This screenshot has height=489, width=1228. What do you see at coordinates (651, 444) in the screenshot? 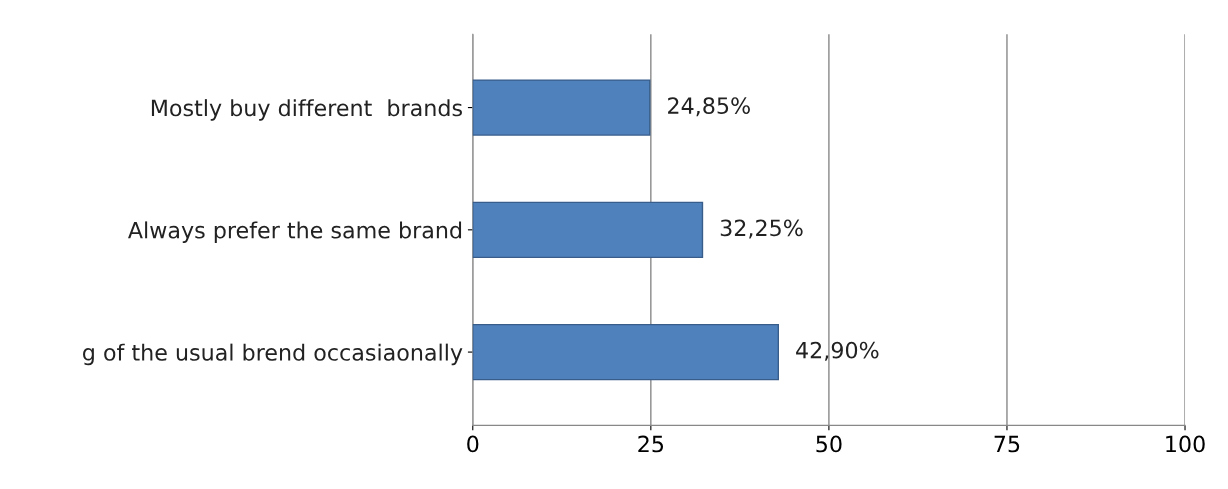
I see `x-tick-label: 25` at bounding box center [651, 444].